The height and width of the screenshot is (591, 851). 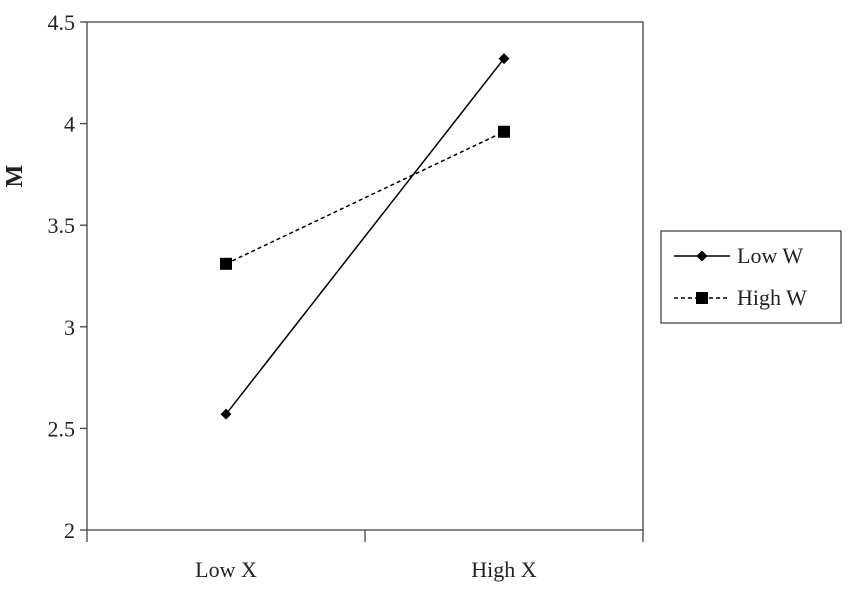 I want to click on legend-label: High W, so click(x=772, y=297).